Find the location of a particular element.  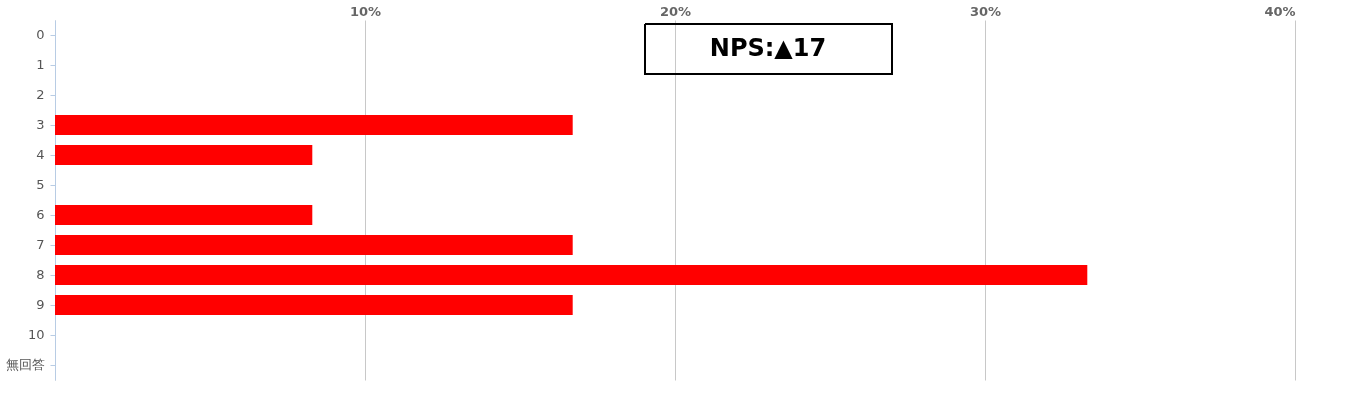

y-tick-label: 3 is located at coordinates (40, 124).